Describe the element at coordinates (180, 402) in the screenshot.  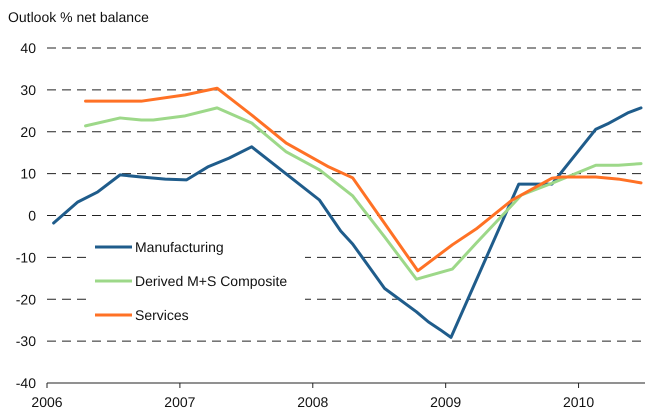
I see `x-tick-label: 2007` at that location.